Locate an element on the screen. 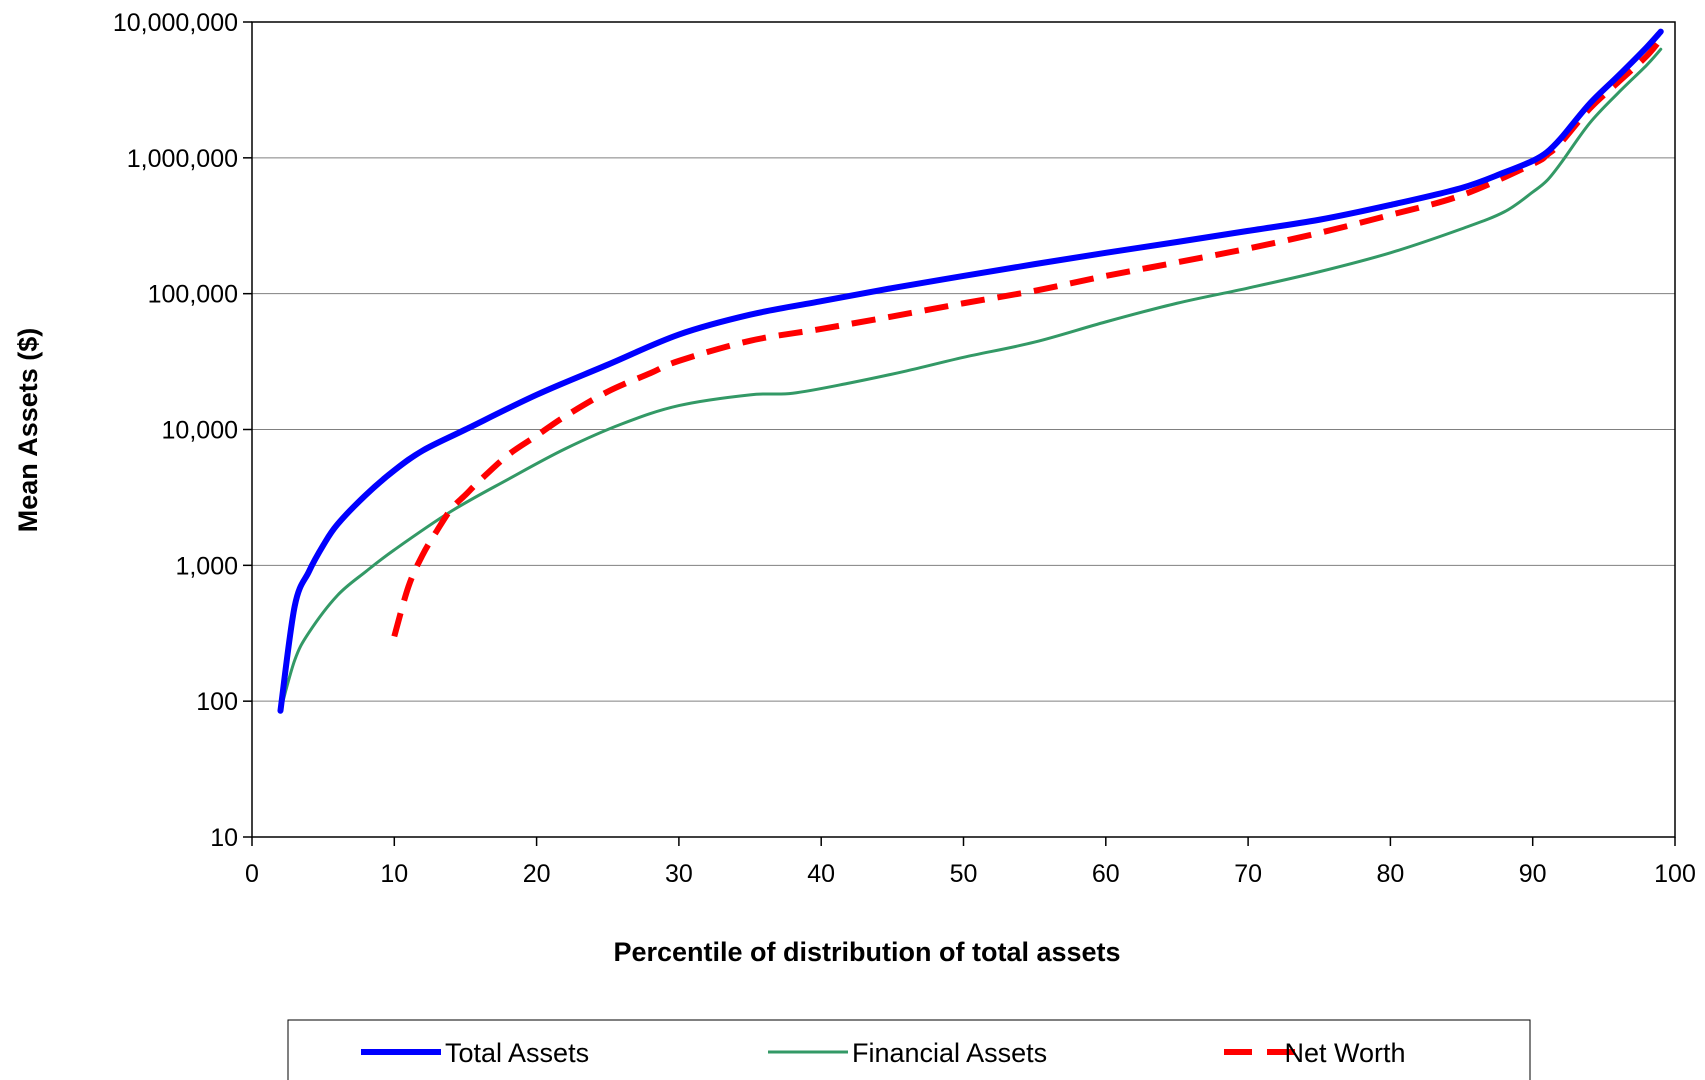 The width and height of the screenshot is (1705, 1080). legend-label-total-assets: Total Assets is located at coordinates (517, 1053).